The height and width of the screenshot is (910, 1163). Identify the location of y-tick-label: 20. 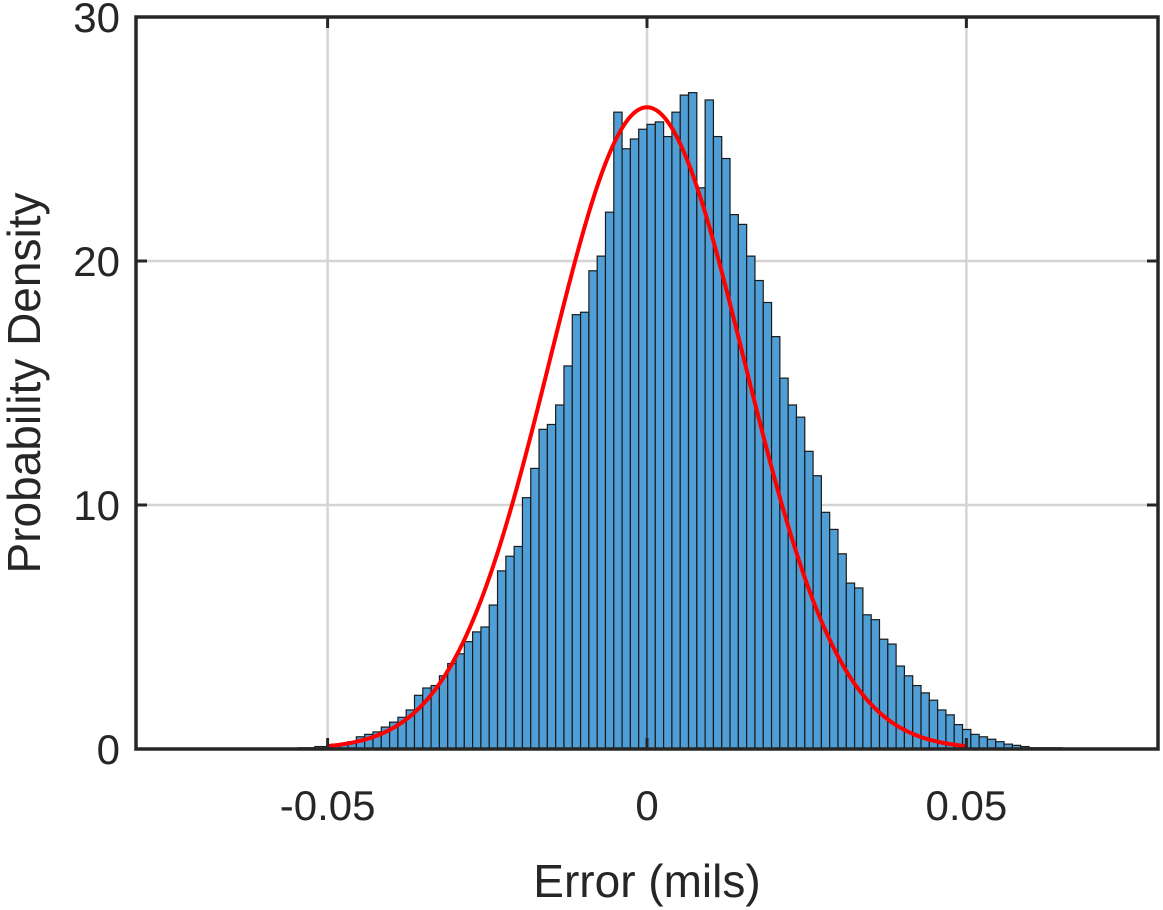
(96, 261).